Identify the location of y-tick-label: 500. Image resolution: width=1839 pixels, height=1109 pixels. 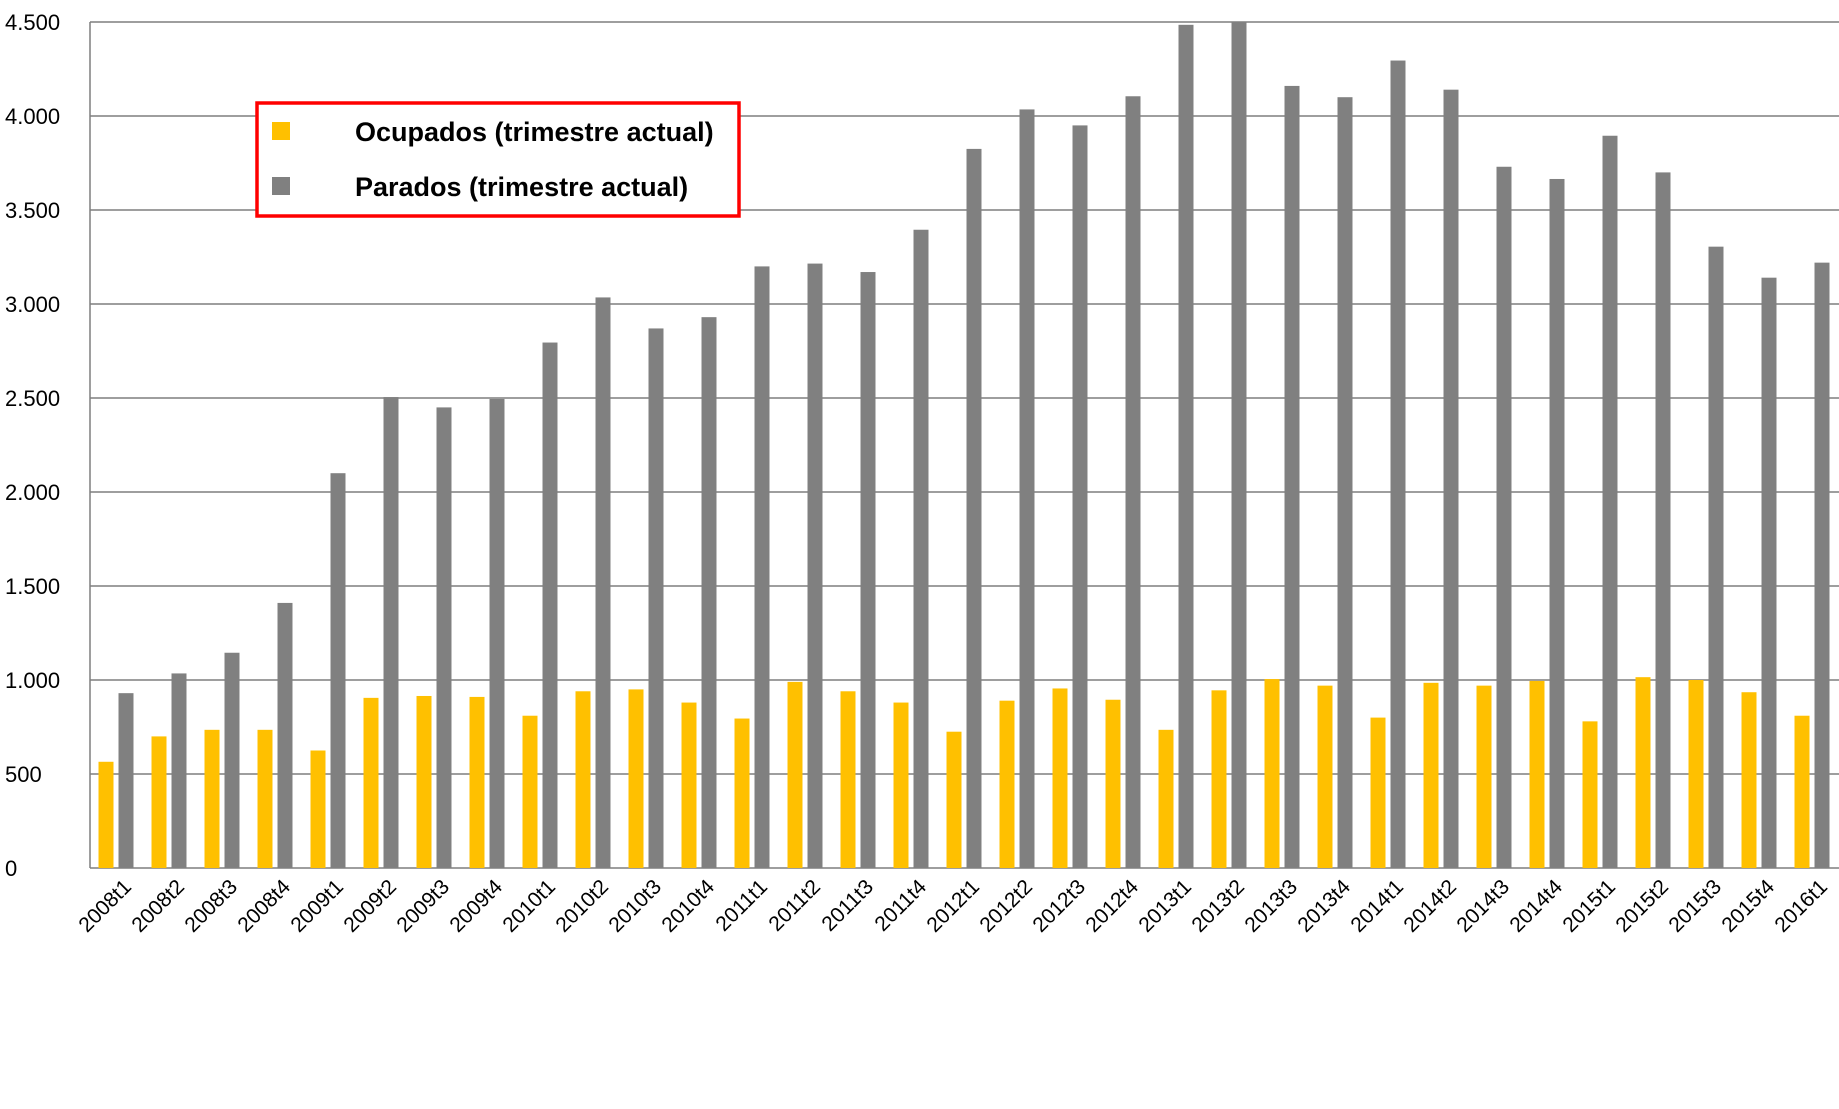
(23, 774).